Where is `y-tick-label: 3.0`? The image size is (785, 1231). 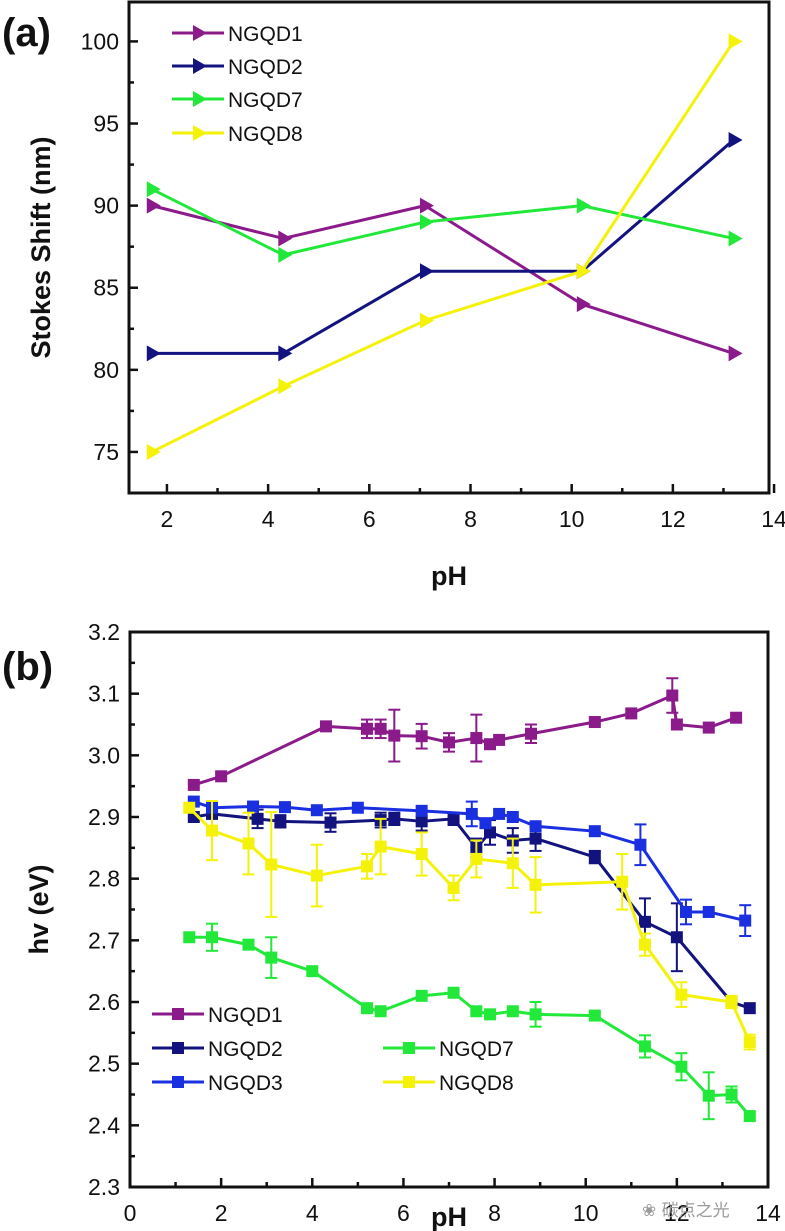
y-tick-label: 3.0 is located at coordinates (104, 755).